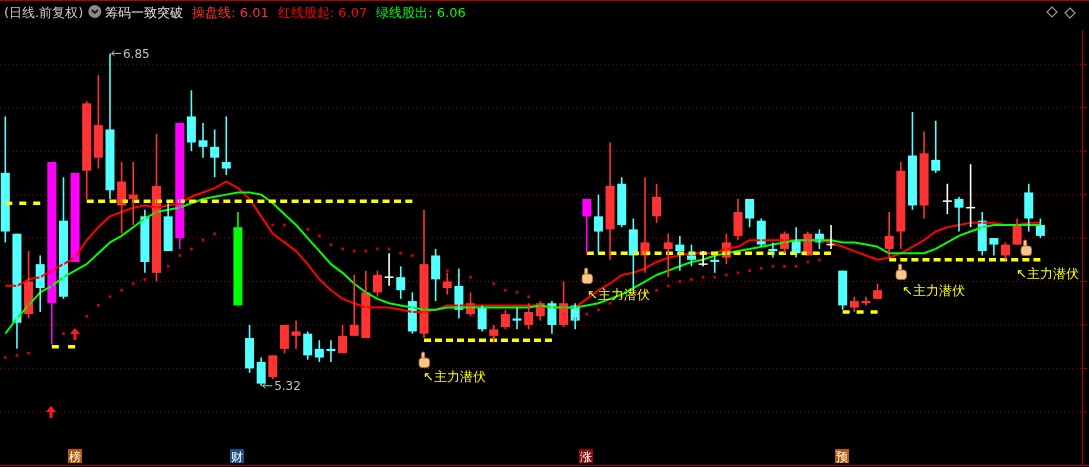 Image resolution: width=1089 pixels, height=467 pixels. What do you see at coordinates (237, 456) in the screenshot?
I see `text: 财` at bounding box center [237, 456].